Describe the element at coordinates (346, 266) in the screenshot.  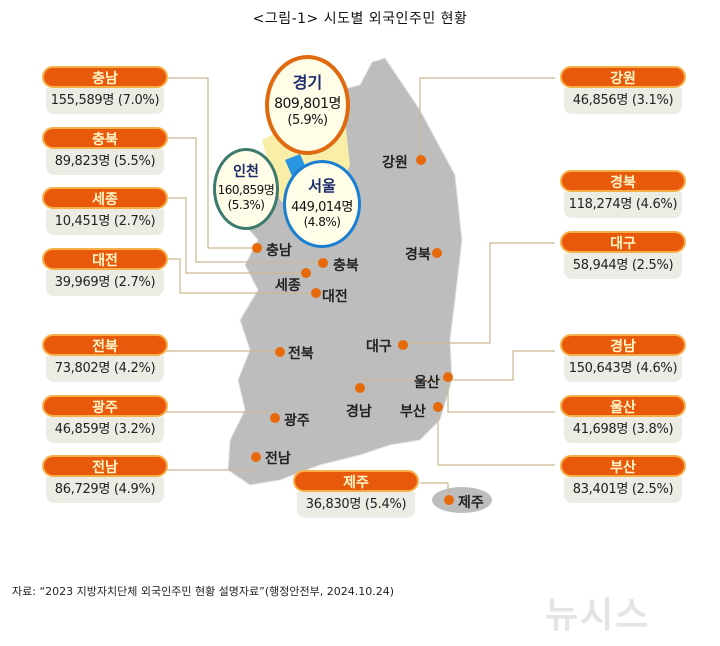
I see `label-chungbuk: 충북` at that location.